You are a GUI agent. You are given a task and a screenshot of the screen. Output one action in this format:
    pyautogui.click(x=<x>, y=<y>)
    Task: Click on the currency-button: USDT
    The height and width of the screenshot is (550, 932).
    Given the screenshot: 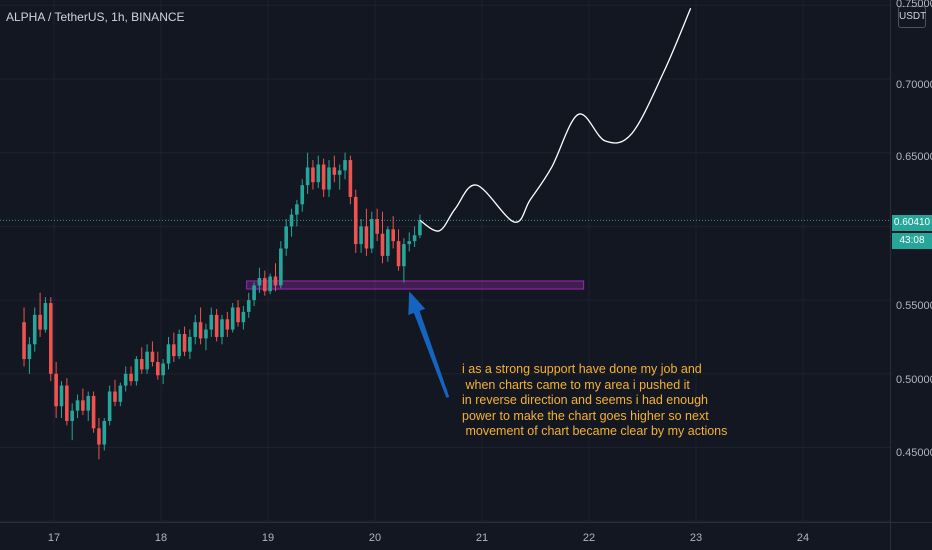 What is the action you would take?
    pyautogui.click(x=912, y=17)
    